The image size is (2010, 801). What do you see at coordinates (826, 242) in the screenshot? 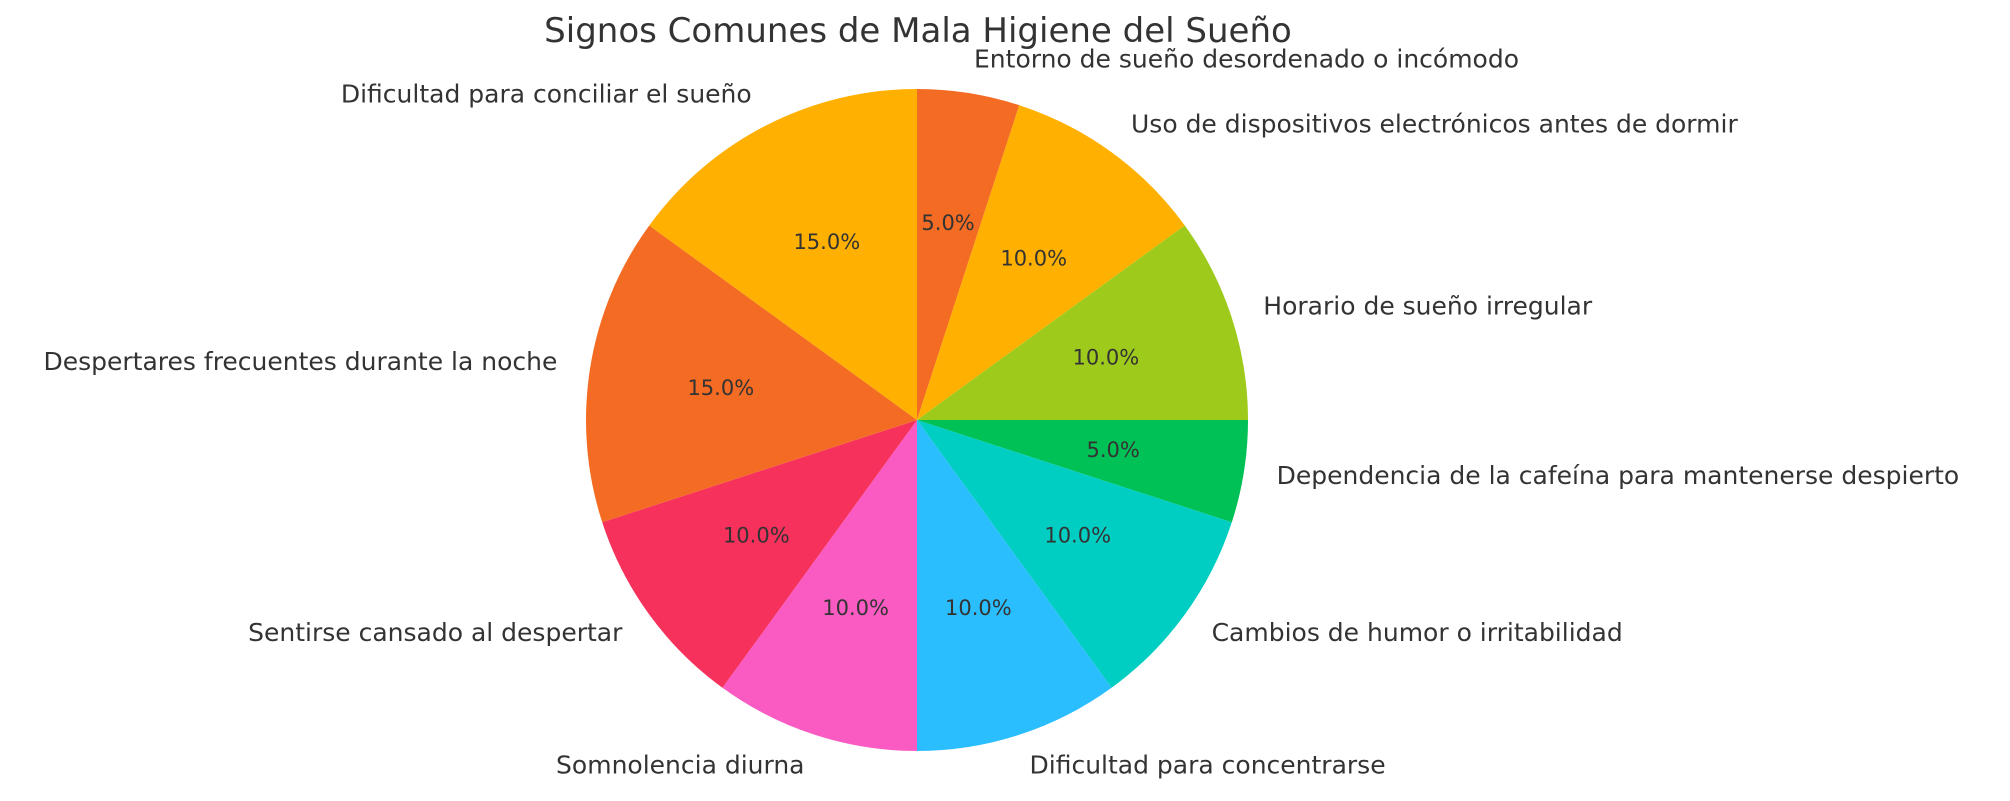
I see `pie-percent-label-9: 15.0%` at bounding box center [826, 242].